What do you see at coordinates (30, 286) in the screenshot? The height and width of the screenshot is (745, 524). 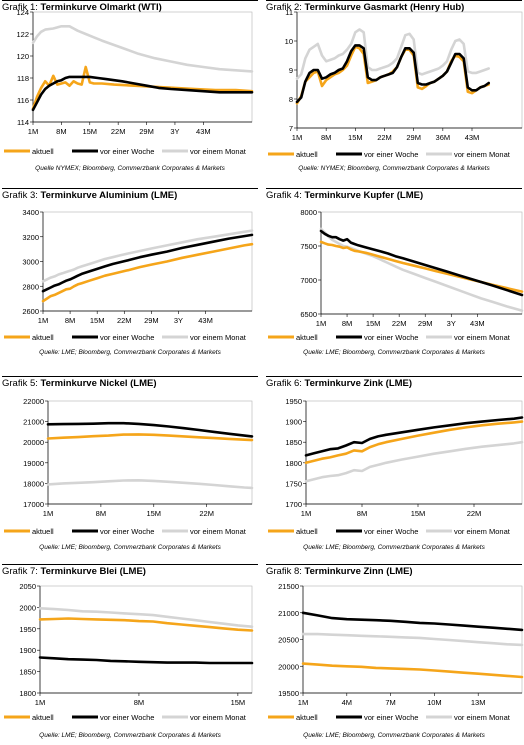 I see `y-tick-label: 2800` at bounding box center [30, 286].